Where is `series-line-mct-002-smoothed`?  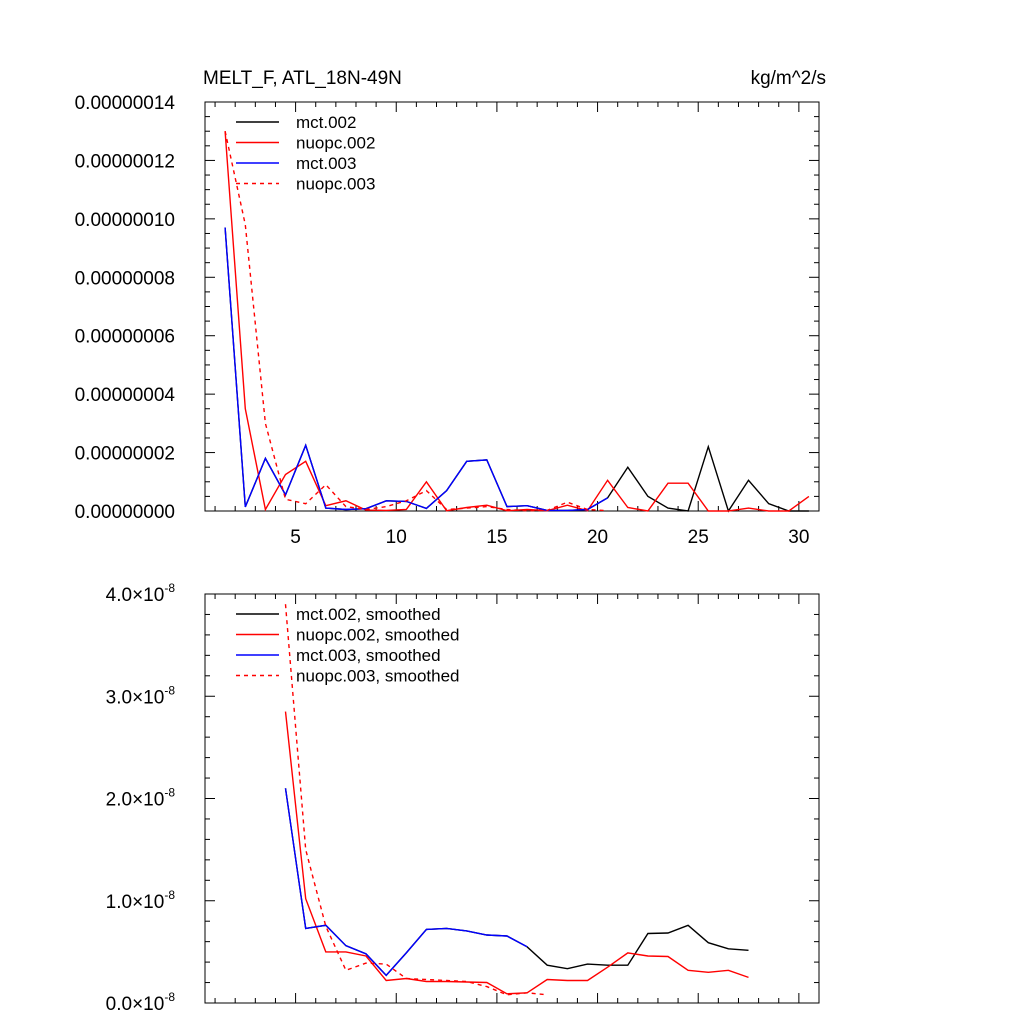
series-line-mct-002-smoothed is located at coordinates (516, 882).